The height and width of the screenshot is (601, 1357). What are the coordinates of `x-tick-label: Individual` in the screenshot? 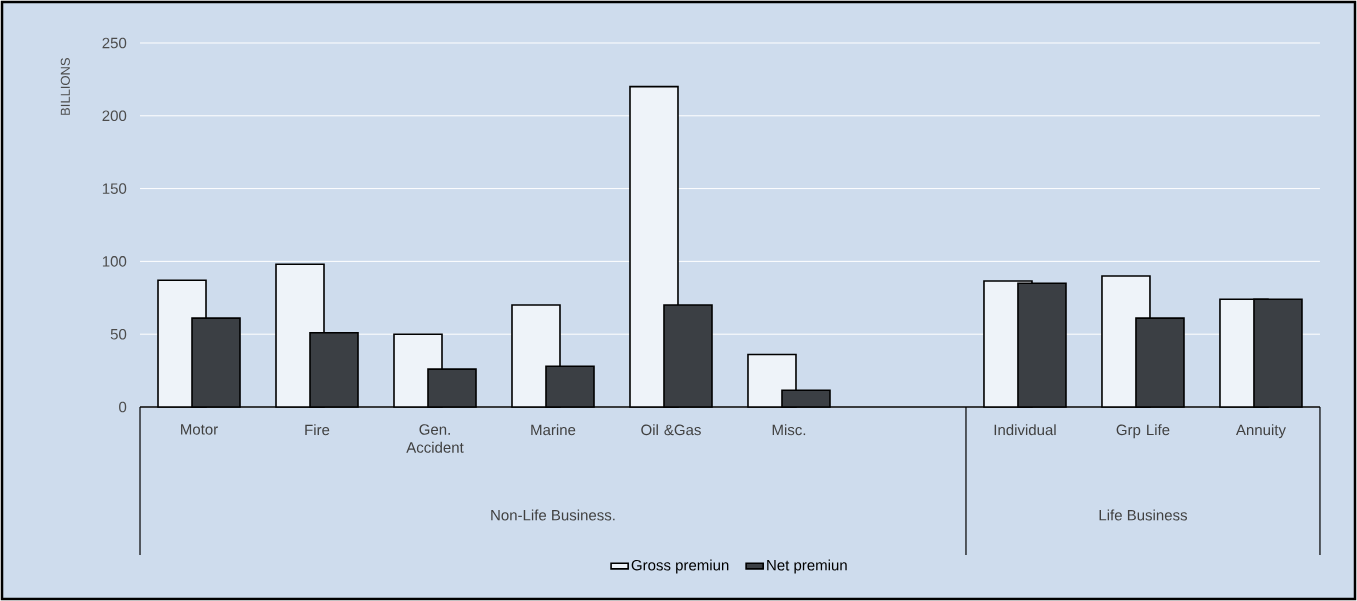 It's located at (1025, 430).